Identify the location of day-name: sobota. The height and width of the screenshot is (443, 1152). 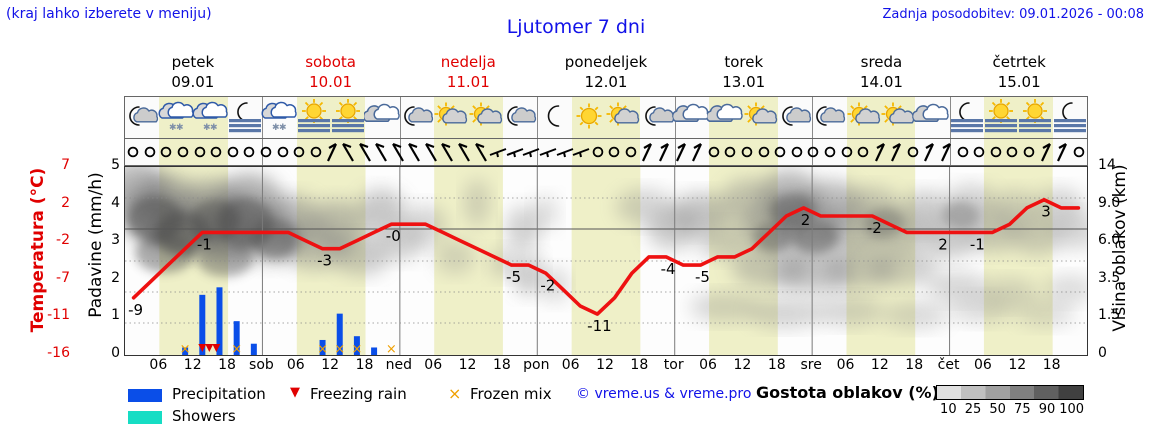
(330, 62).